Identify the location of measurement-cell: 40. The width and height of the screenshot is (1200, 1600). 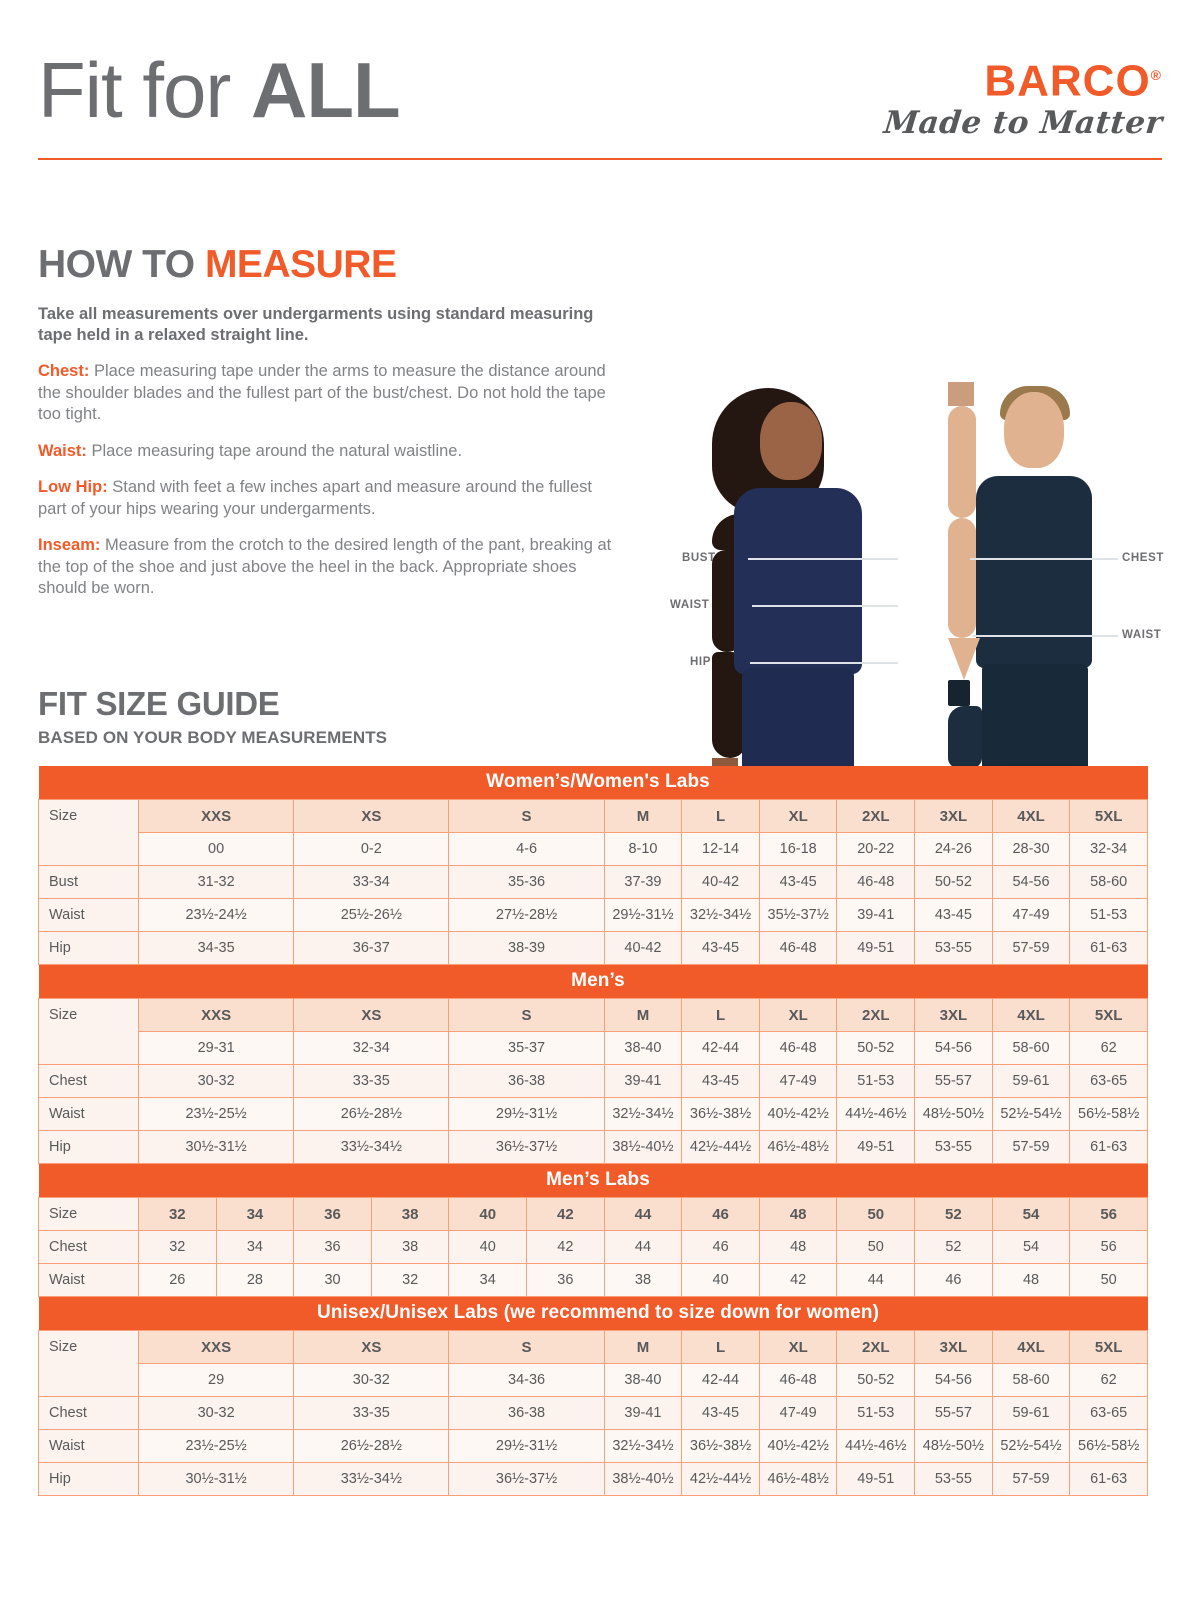
(720, 1280).